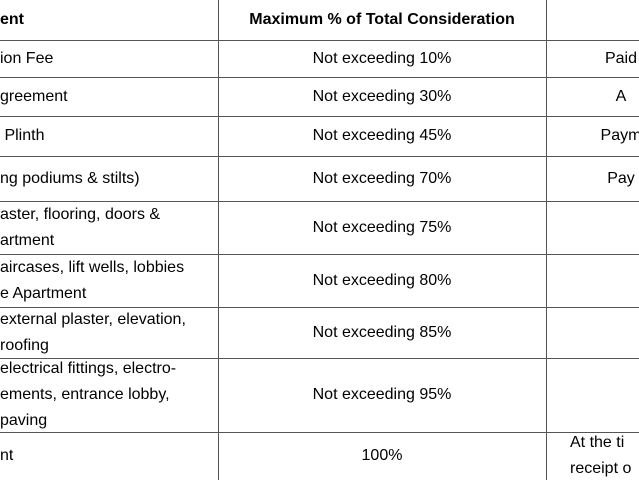 The height and width of the screenshot is (480, 639). I want to click on stage-text: ng podiums & stilts), so click(70, 178).